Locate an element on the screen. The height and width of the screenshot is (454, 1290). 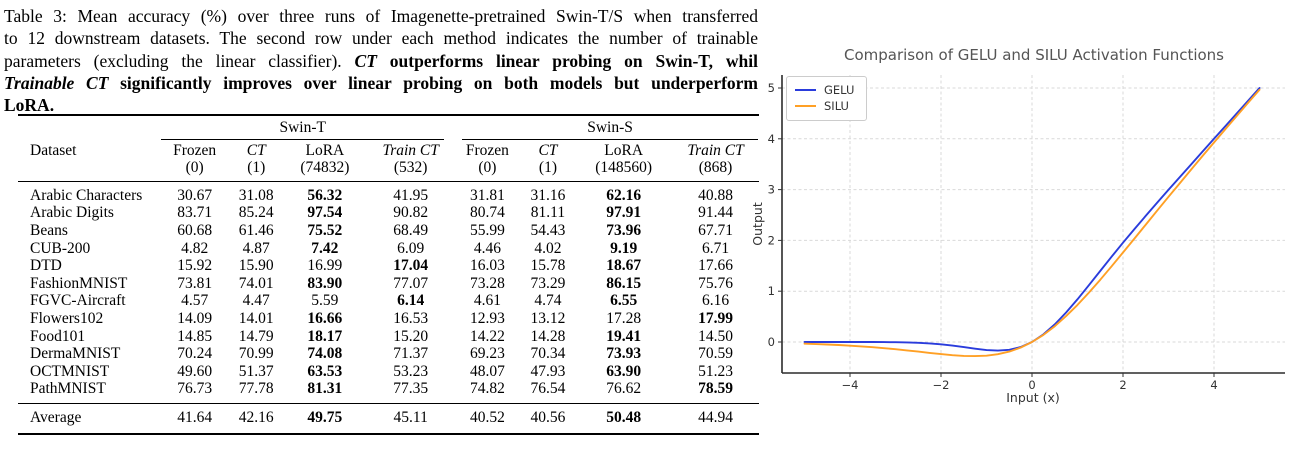
value-cell: 56.32 is located at coordinates (325, 195).